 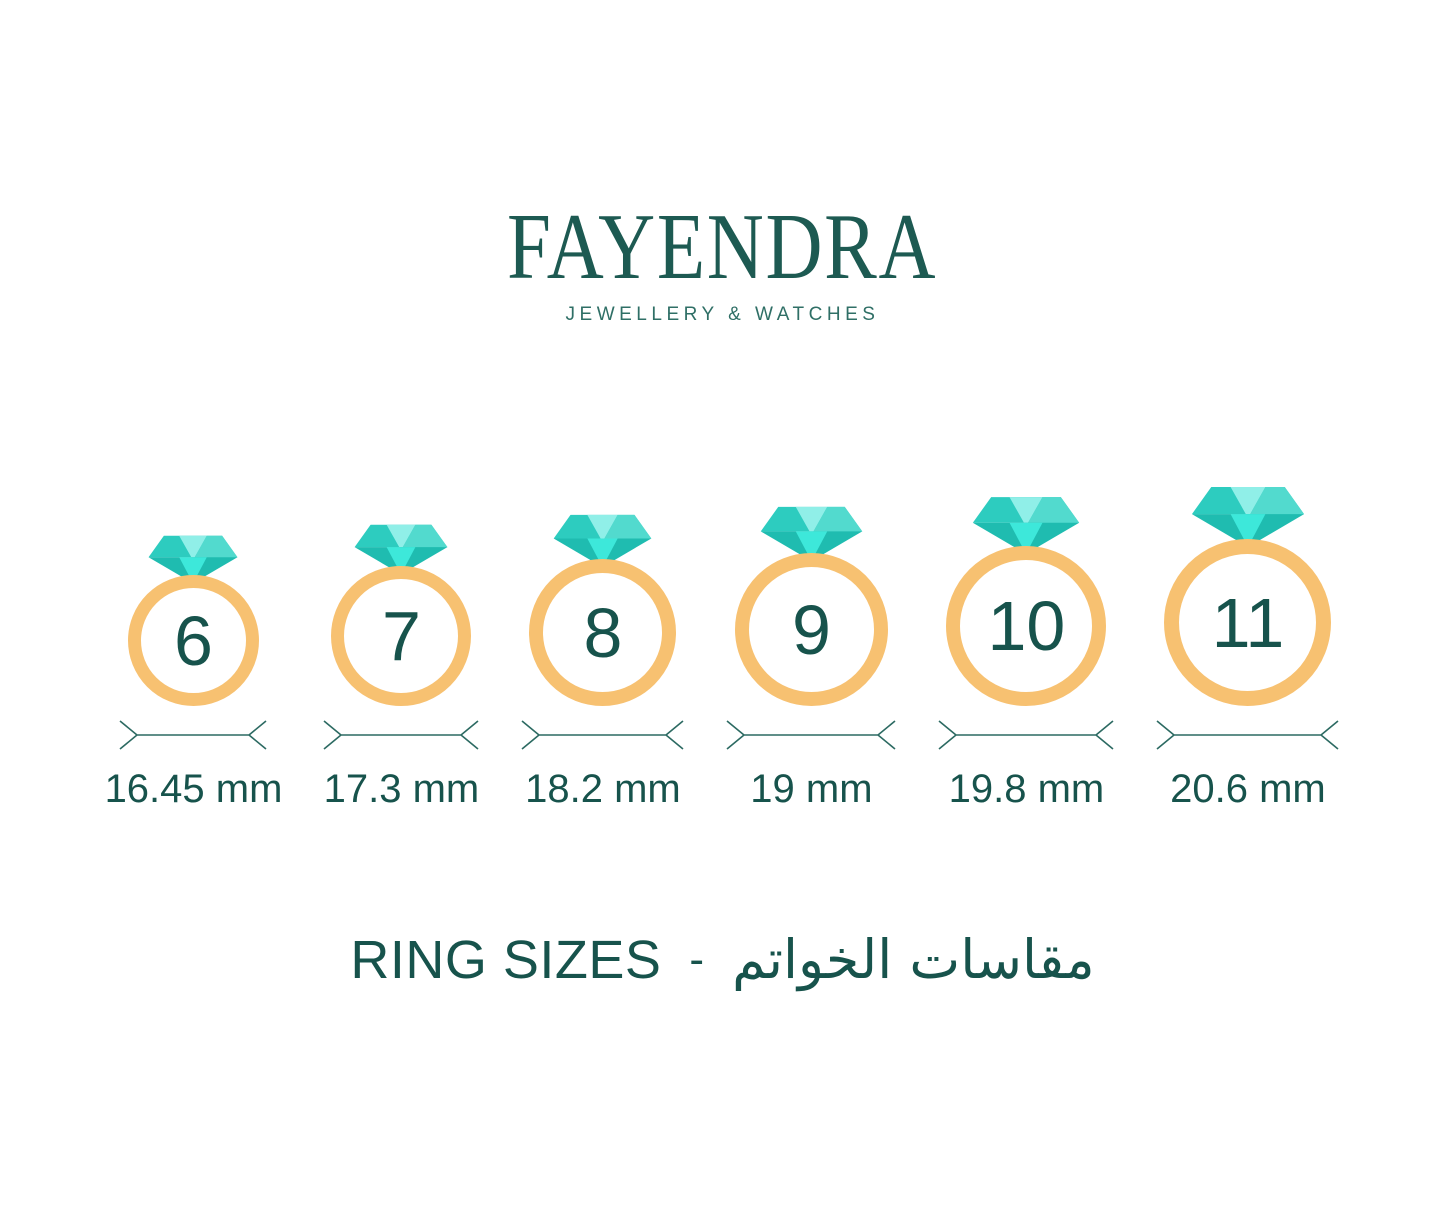 I want to click on ring-band: 9, so click(x=811, y=629).